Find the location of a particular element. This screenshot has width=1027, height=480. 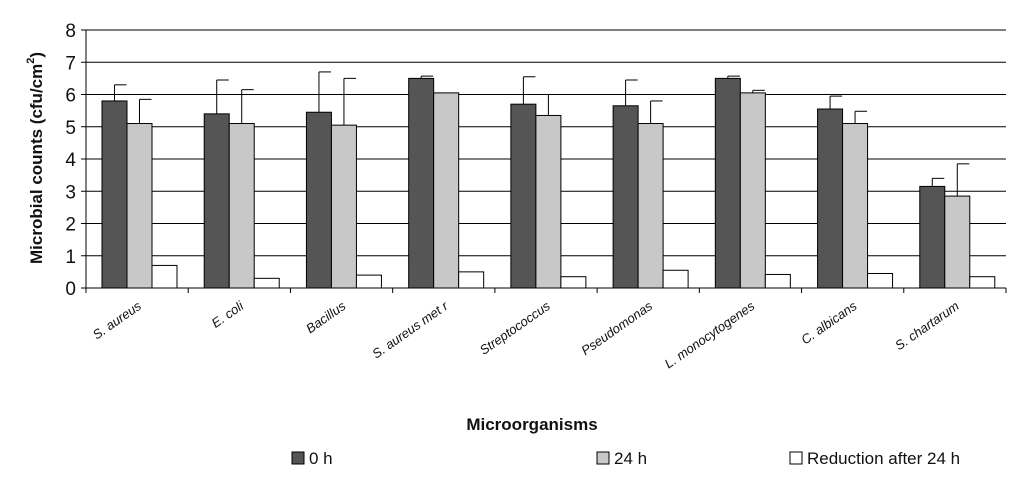

y-tick-label-5: 5 is located at coordinates (70, 128).